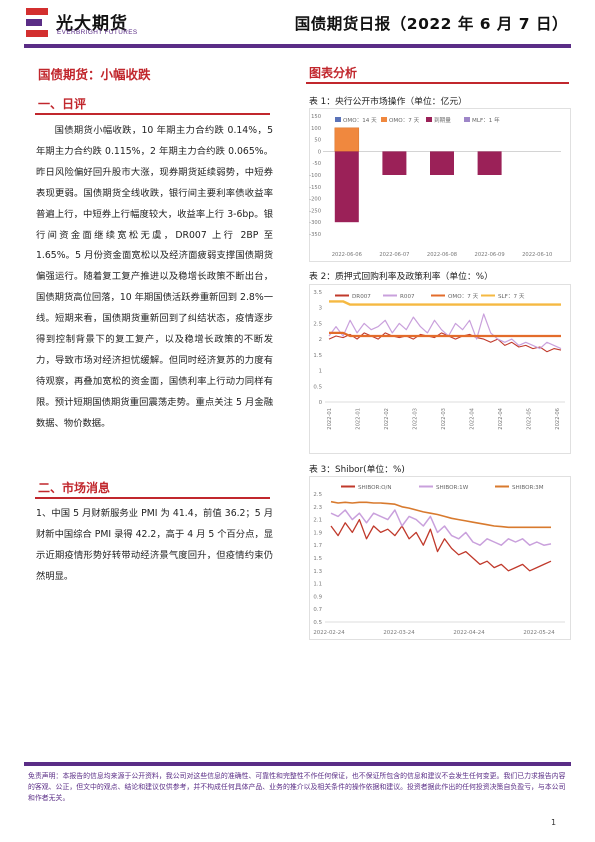  I want to click on y-tick-label: 0.9, so click(317, 597).